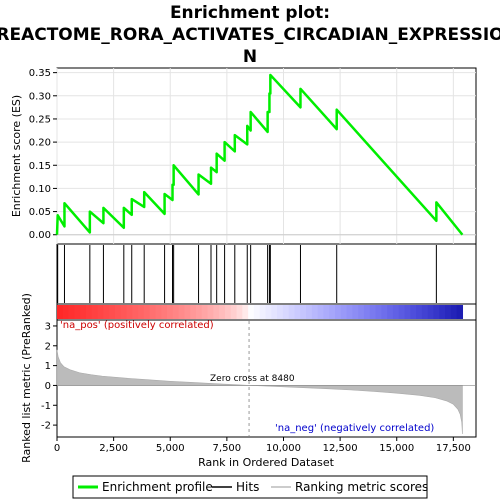 This screenshot has width=500, height=500. Describe the element at coordinates (48, 386) in the screenshot. I see `metric-tick-label: 0` at that location.